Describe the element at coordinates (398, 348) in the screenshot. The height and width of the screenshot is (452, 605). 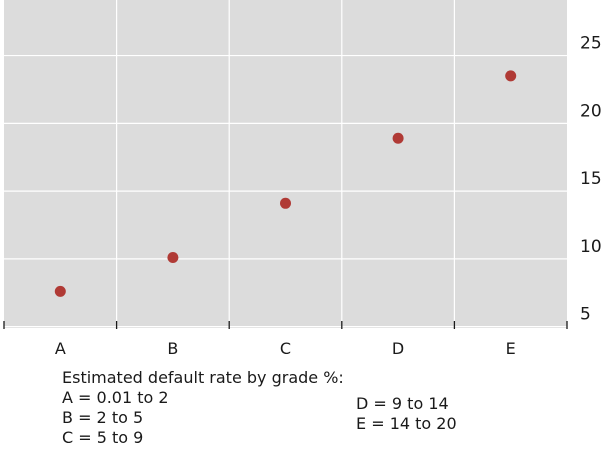
I see `x-tick-label: D` at that location.